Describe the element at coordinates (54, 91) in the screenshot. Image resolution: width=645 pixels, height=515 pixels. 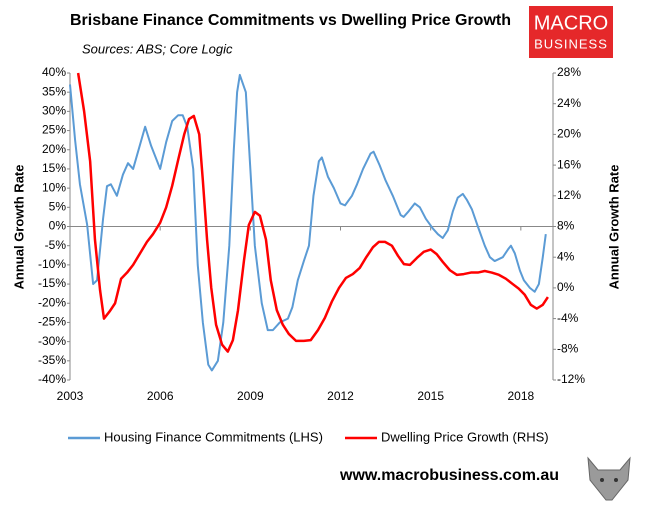
I see `y-tick-label: 35%` at that location.